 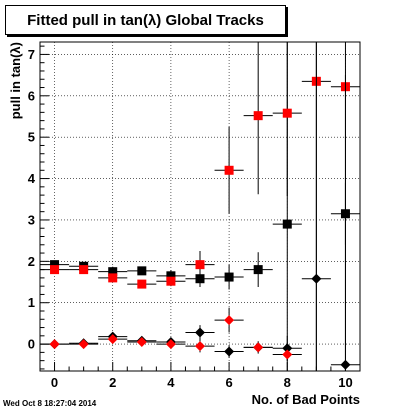 I want to click on x-tick-label: 8, so click(x=287, y=382).